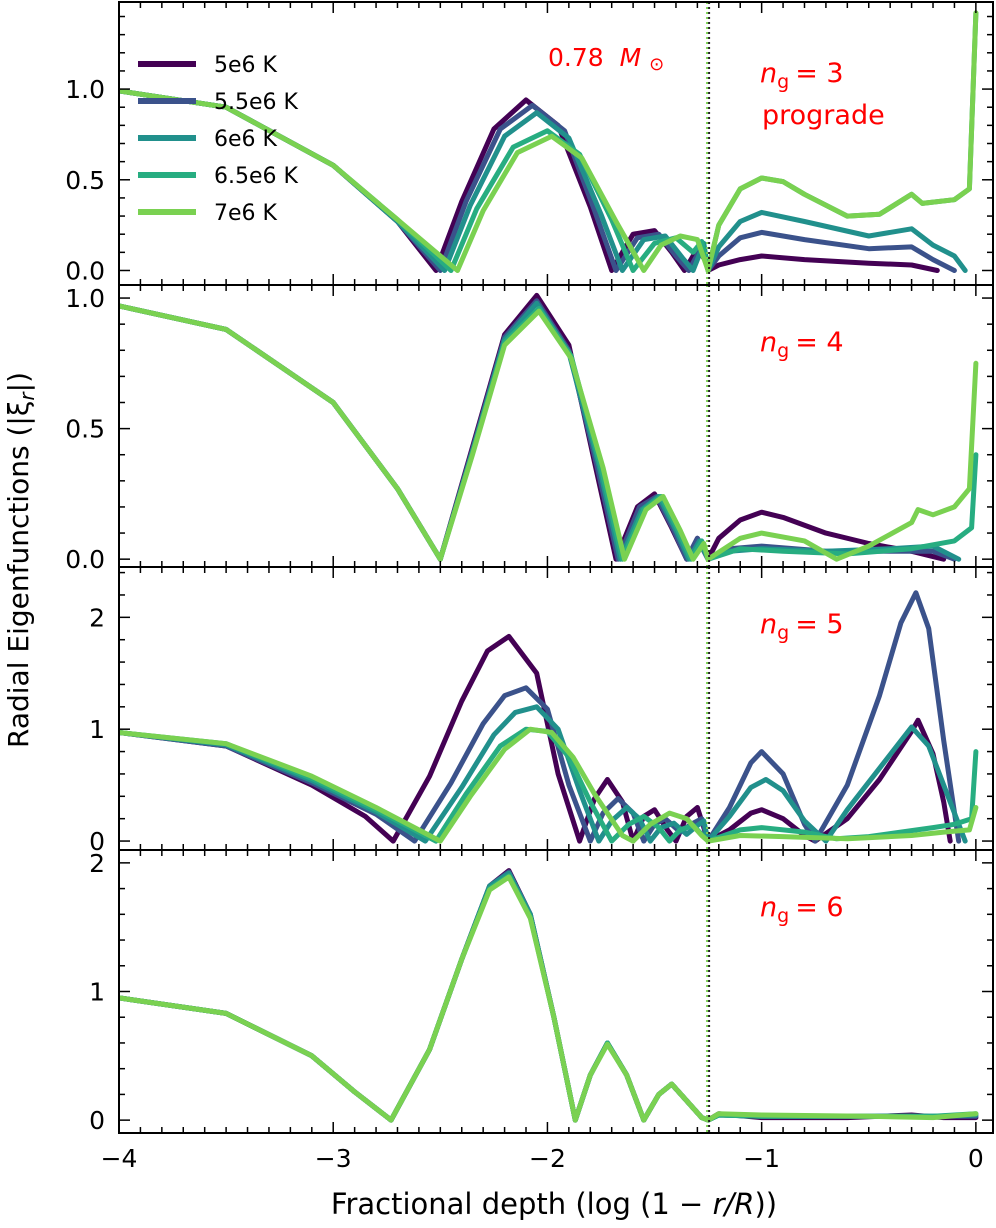 The height and width of the screenshot is (1228, 996). Describe the element at coordinates (606, 59) in the screenshot. I see `mass-annotation: 0.78 M ⊙` at that location.